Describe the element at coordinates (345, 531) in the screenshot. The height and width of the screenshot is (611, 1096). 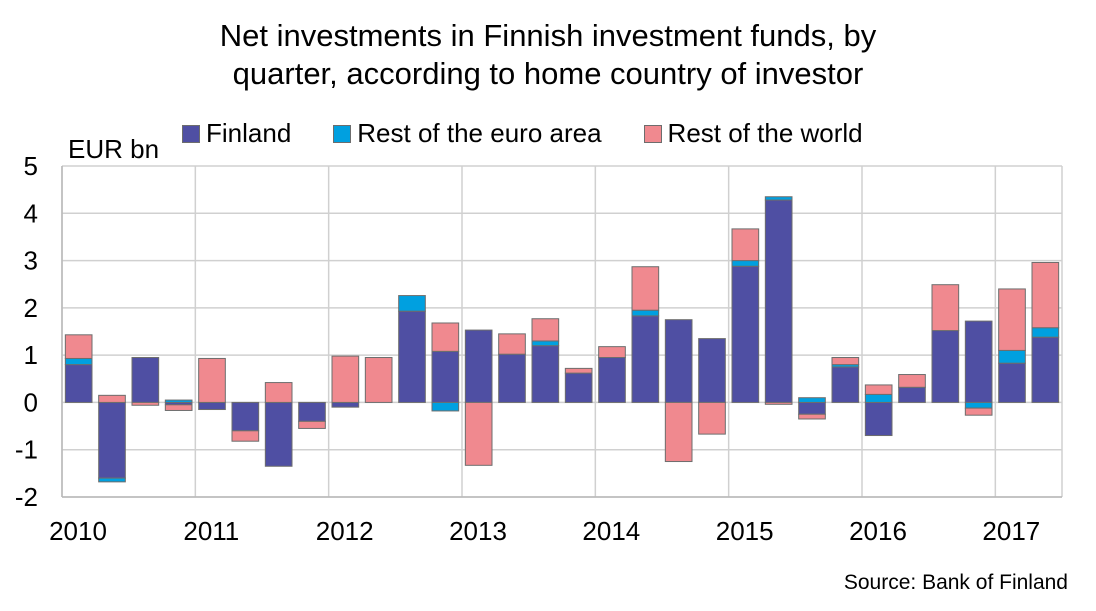
I see `x-tick-label: 2012` at that location.